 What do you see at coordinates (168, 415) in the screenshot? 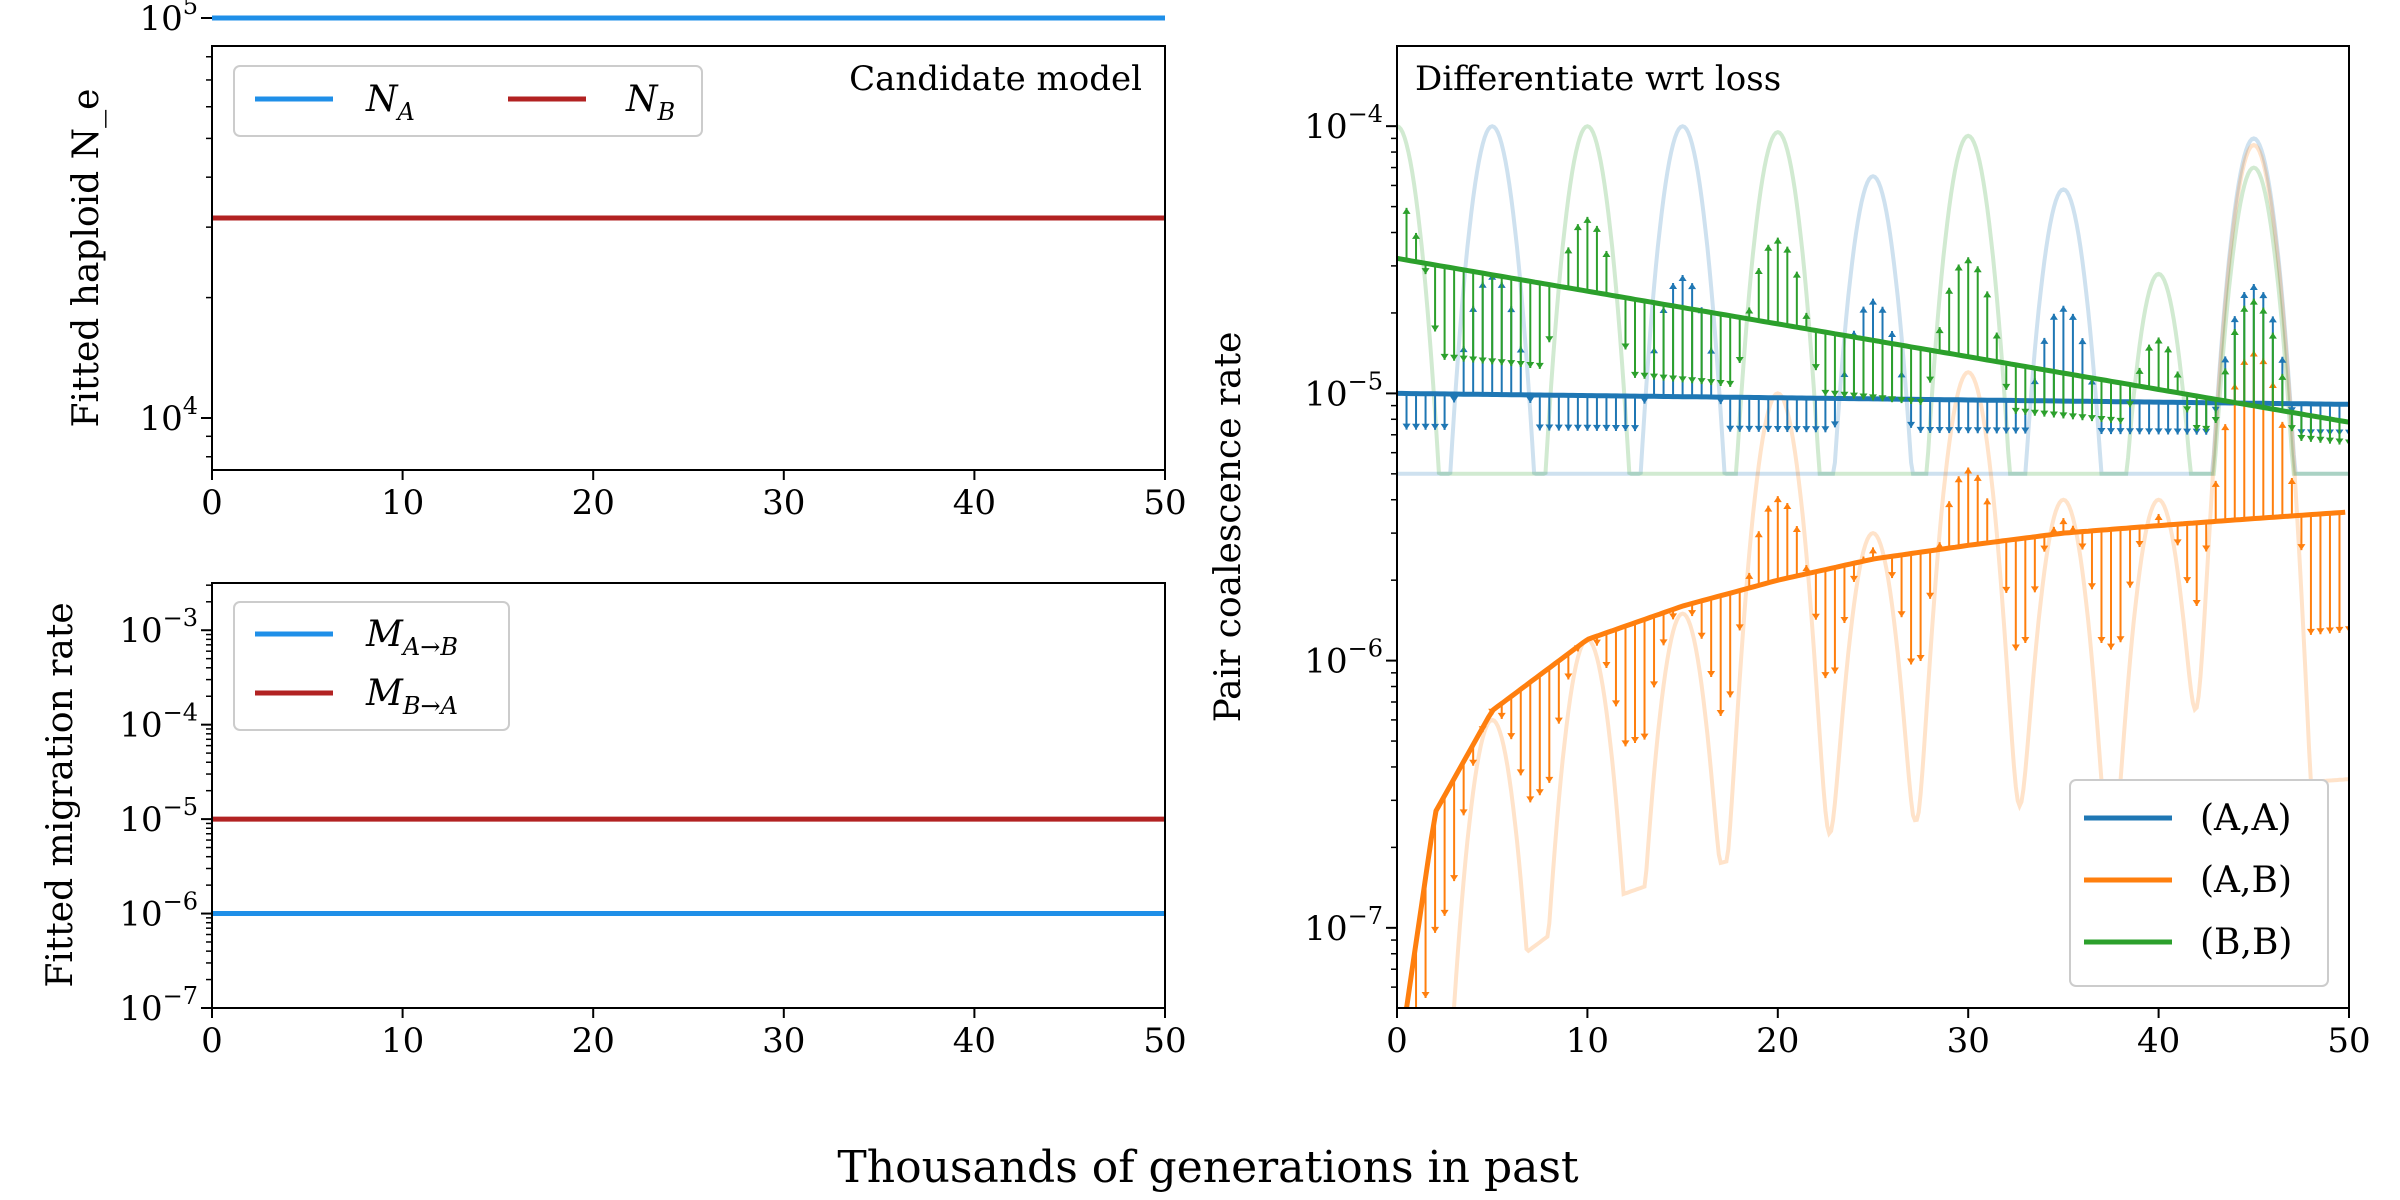
I see `ne-ytick-label: 104` at bounding box center [168, 415].